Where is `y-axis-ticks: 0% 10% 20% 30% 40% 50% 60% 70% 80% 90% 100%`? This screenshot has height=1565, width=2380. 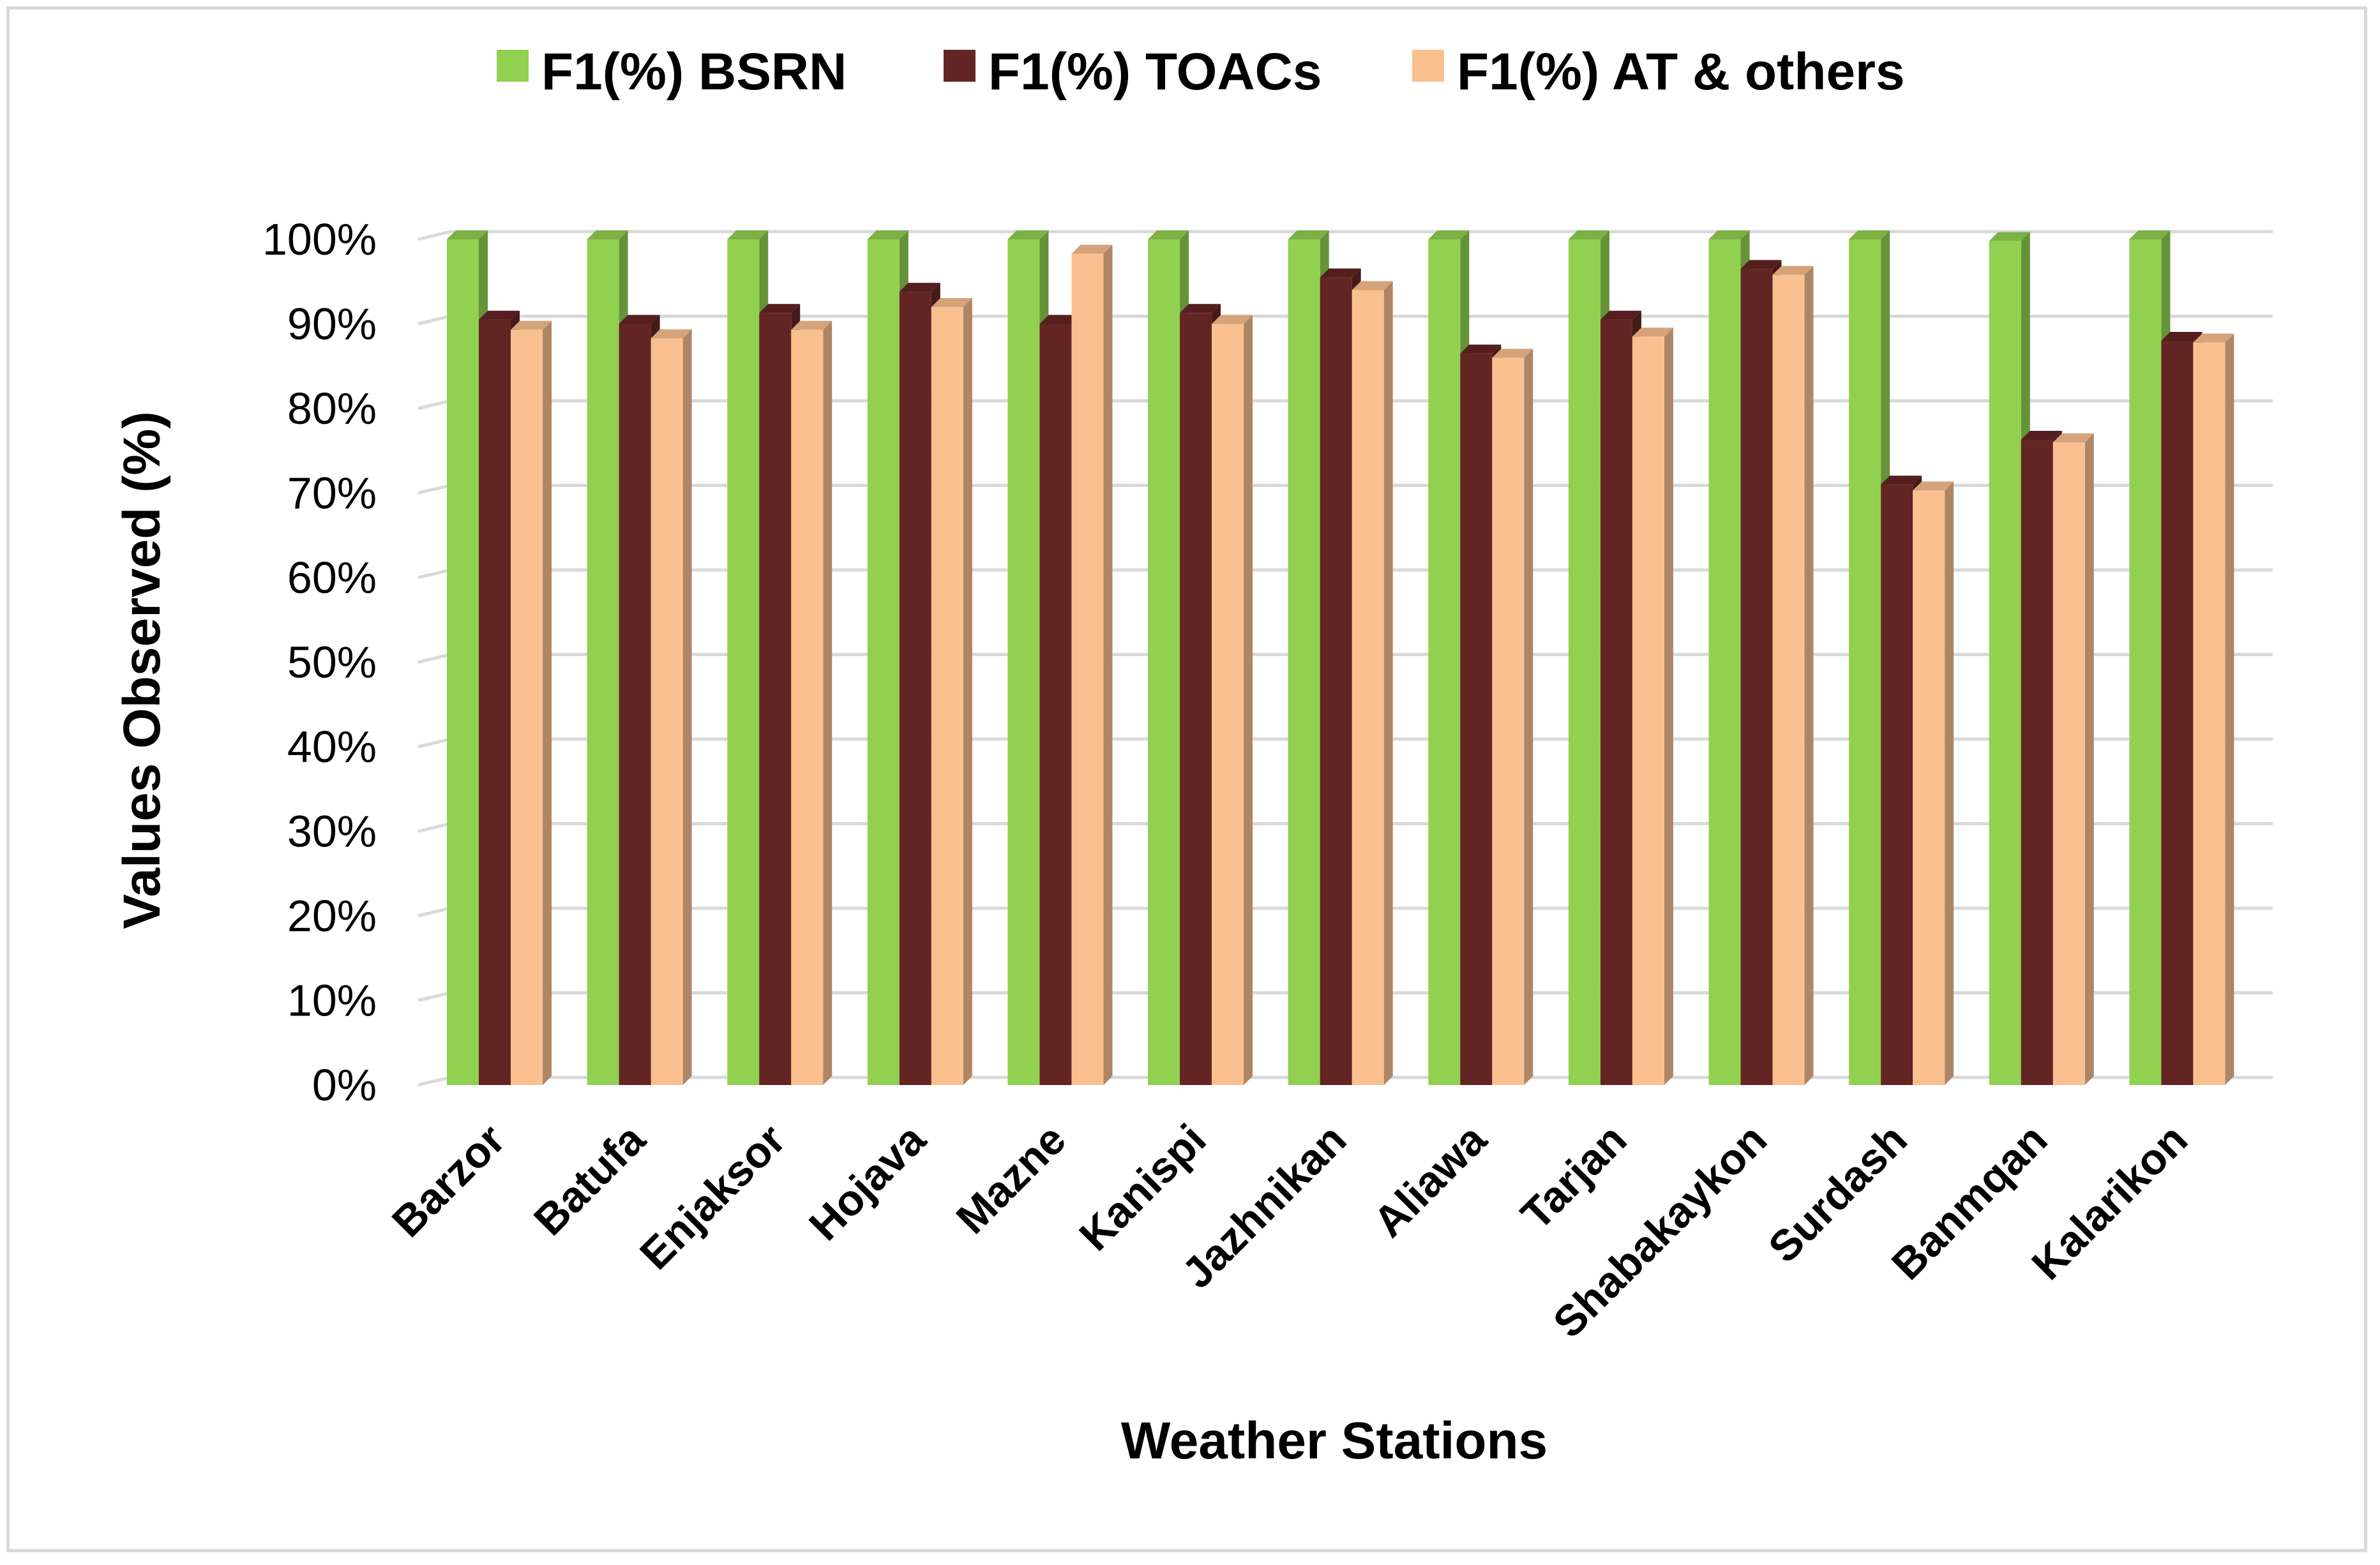 y-axis-ticks: 0% 10% 20% 30% 40% 50% 60% 70% 80% 90% 100% is located at coordinates (319, 662).